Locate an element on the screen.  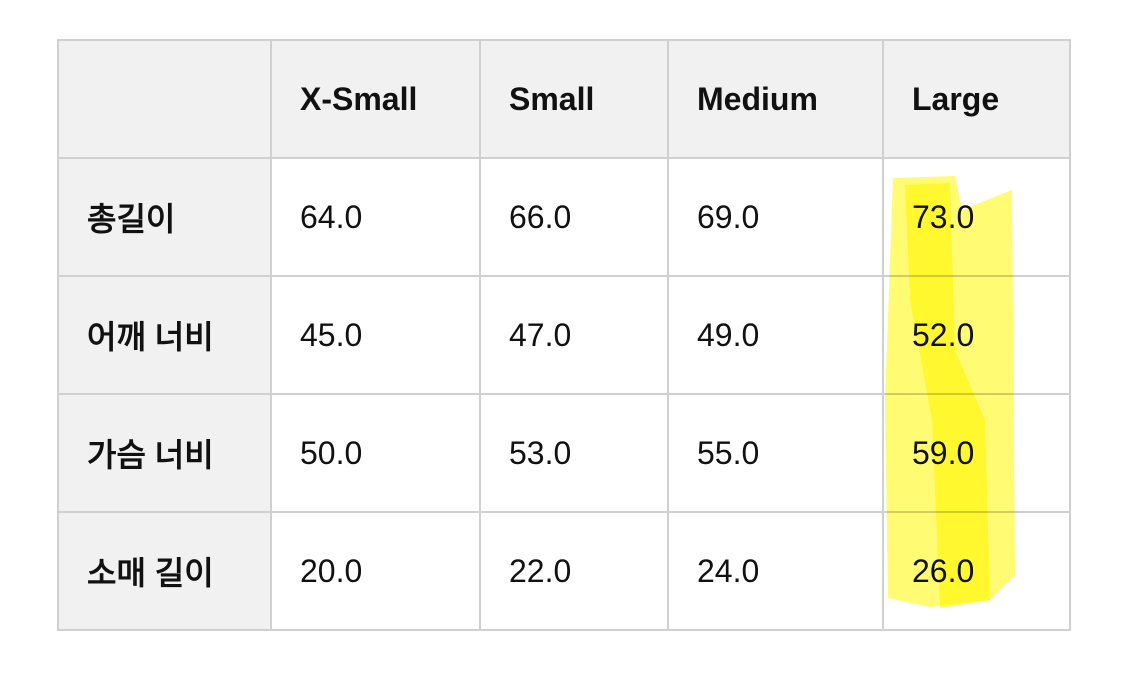
table-cell: 59.0 is located at coordinates (976, 453).